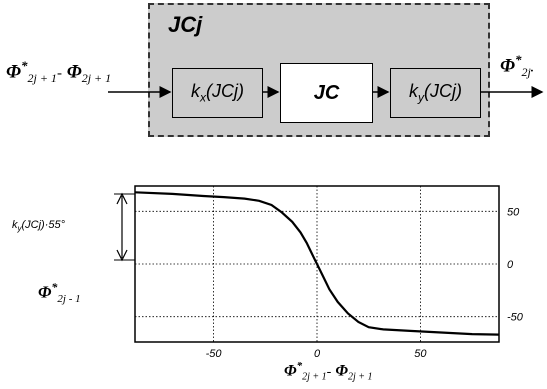 Image resolution: width=547 pixels, height=389 pixels. I want to click on x-tick-label: 50, so click(420, 354).